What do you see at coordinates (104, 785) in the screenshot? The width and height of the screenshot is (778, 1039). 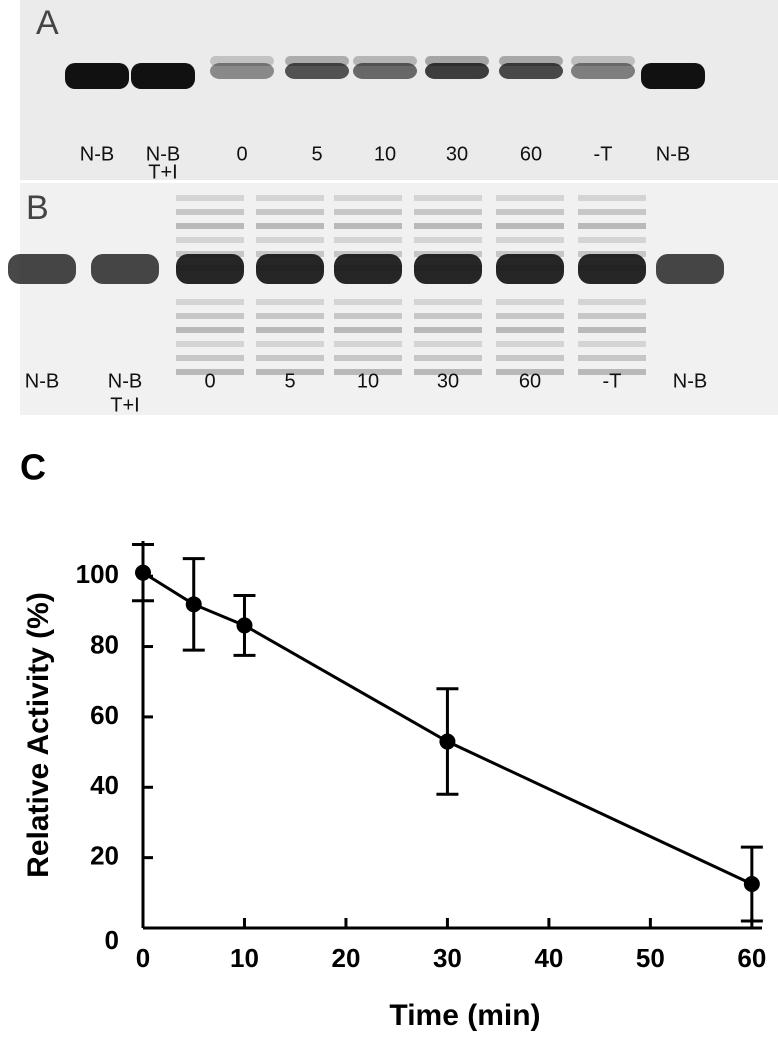 I see `y-tick-label: 40` at bounding box center [104, 785].